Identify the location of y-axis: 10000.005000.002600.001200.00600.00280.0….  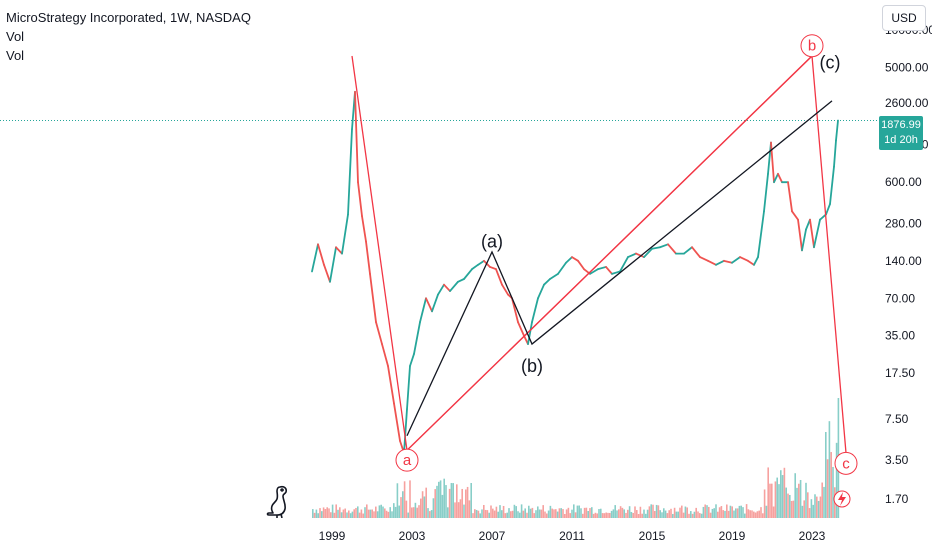
(908, 264).